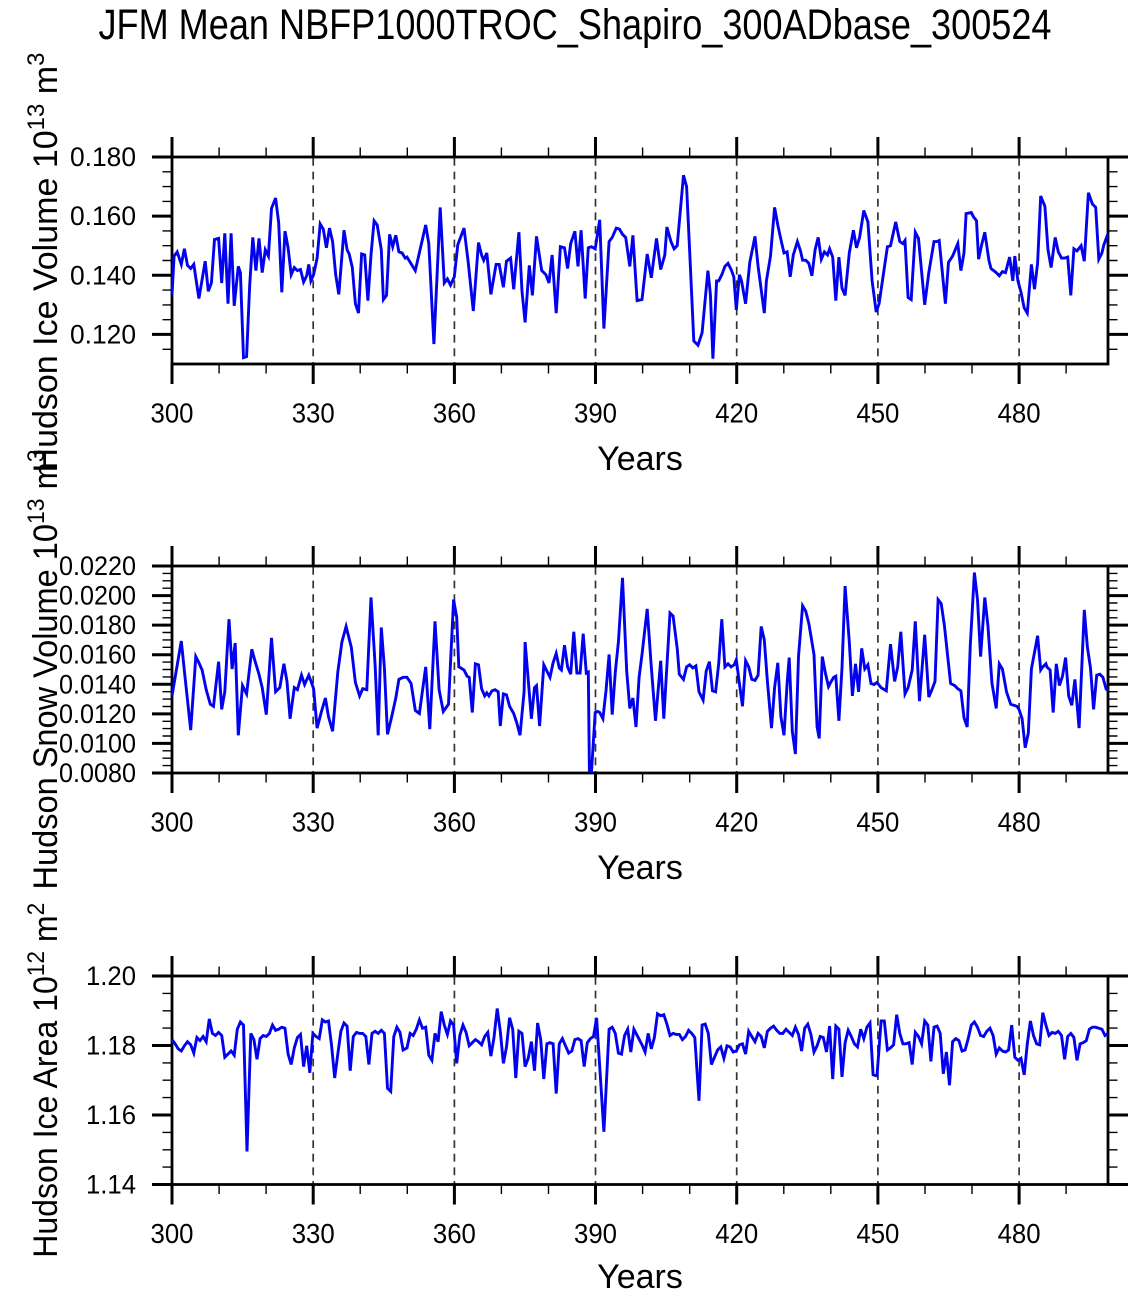  I want to click on svg-text: 0.180, so click(103, 157).